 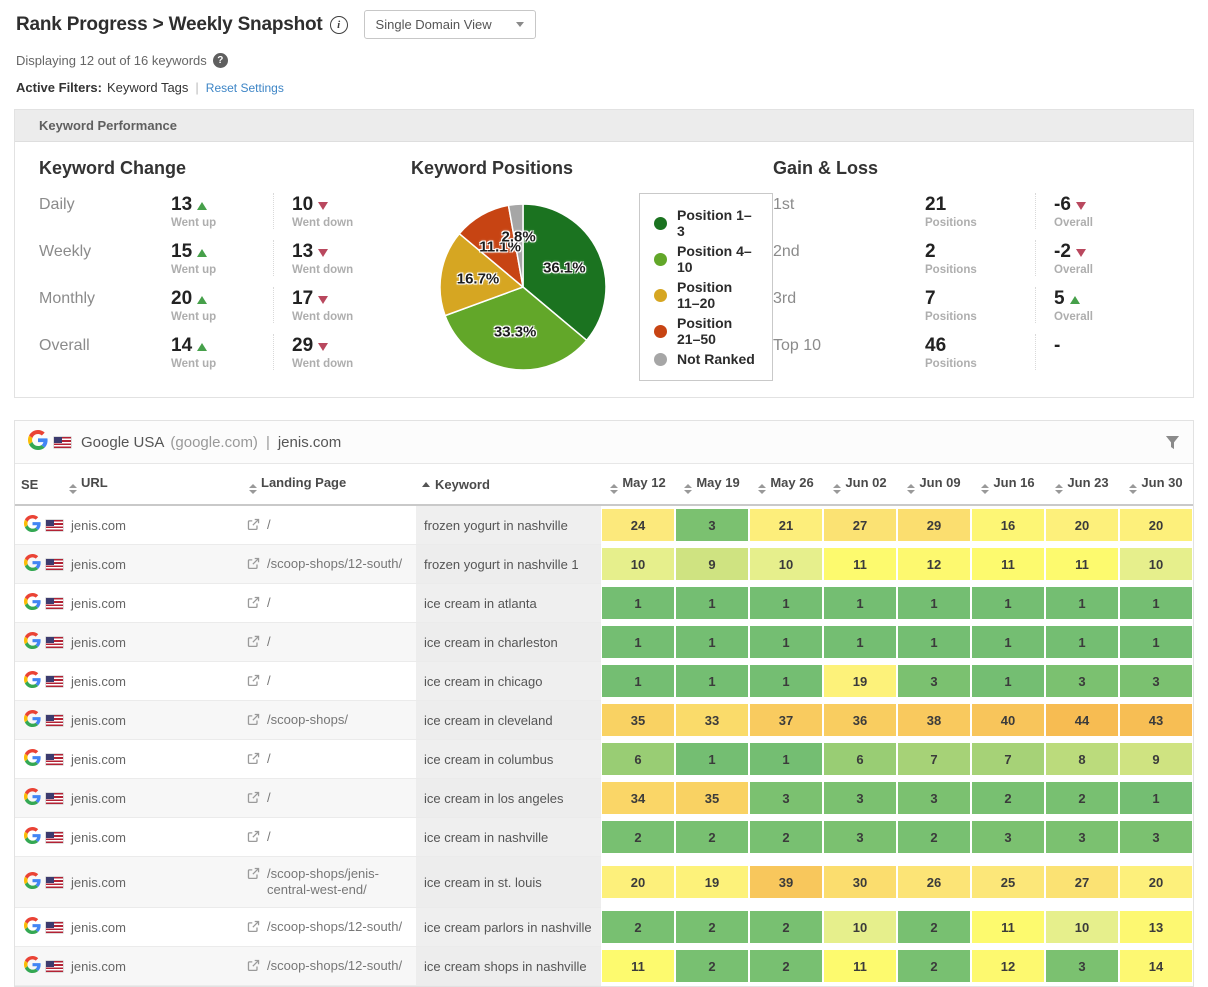 I want to click on rank-cell-jun-02: 1, so click(x=860, y=603).